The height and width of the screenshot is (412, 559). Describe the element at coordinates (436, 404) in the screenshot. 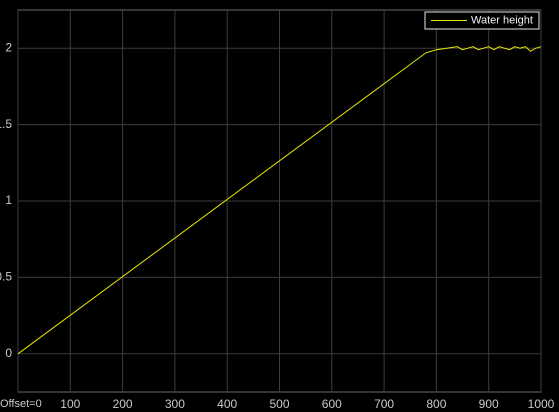

I see `x-tick-label: 800` at that location.